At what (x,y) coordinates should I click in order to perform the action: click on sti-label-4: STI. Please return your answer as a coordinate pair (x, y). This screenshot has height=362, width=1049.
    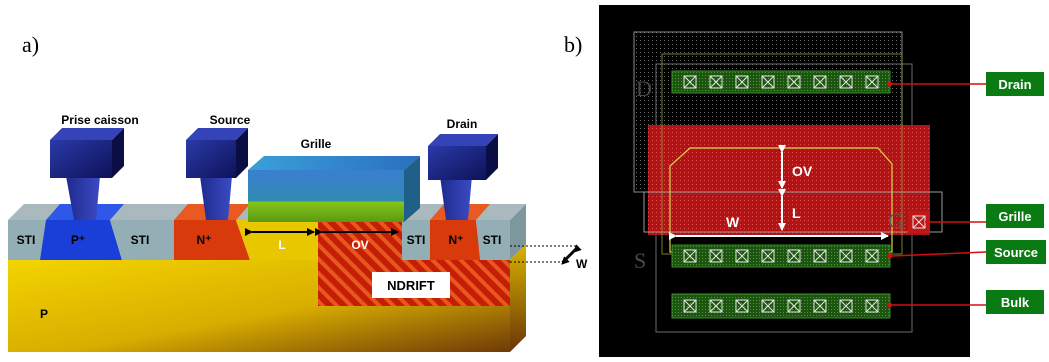
    Looking at the image, I should click on (492, 240).